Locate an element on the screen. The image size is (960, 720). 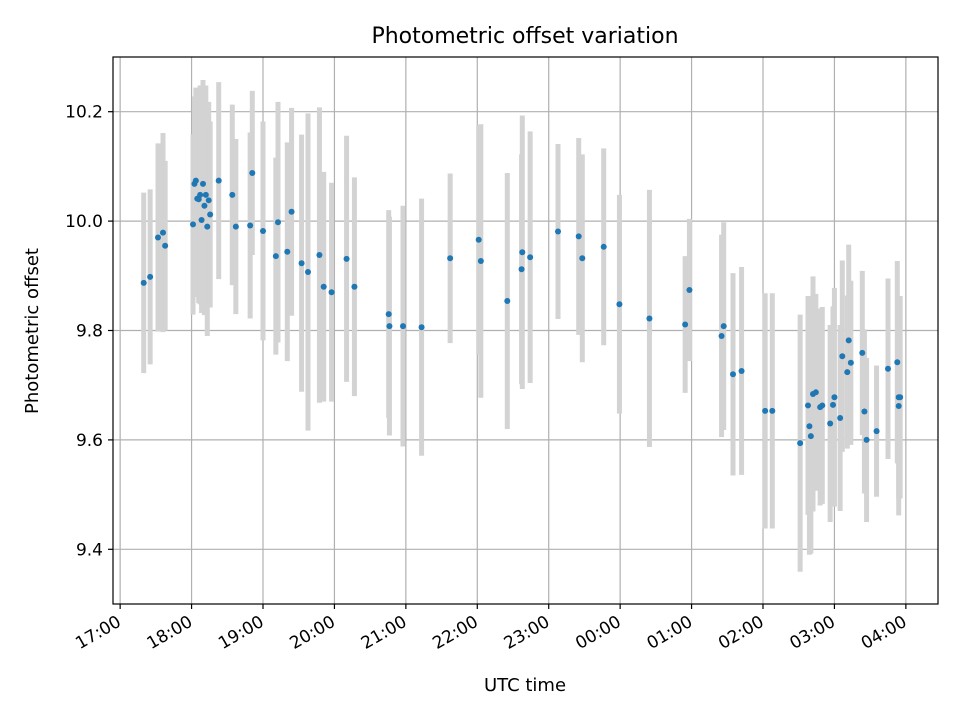
y-tick-label: 9.8 is located at coordinates (89, 332).